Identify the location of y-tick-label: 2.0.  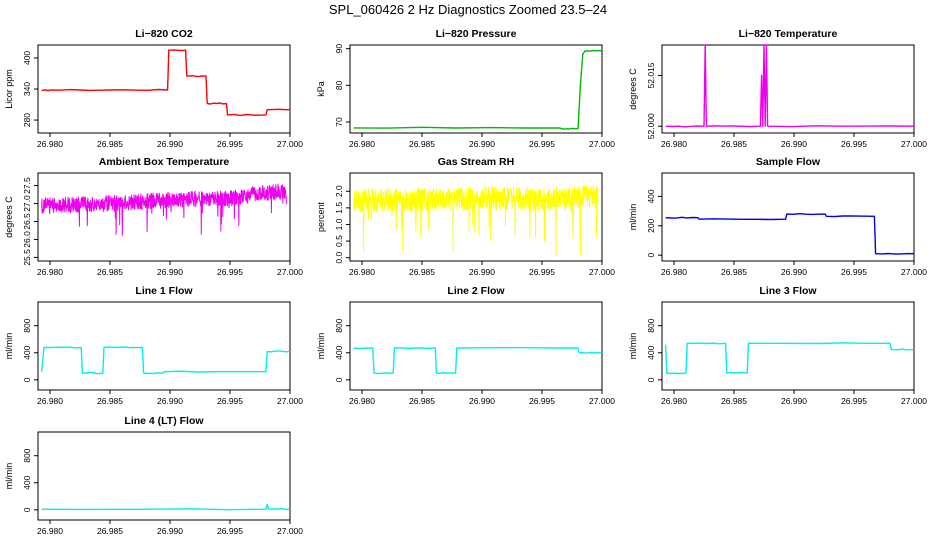
(339, 191).